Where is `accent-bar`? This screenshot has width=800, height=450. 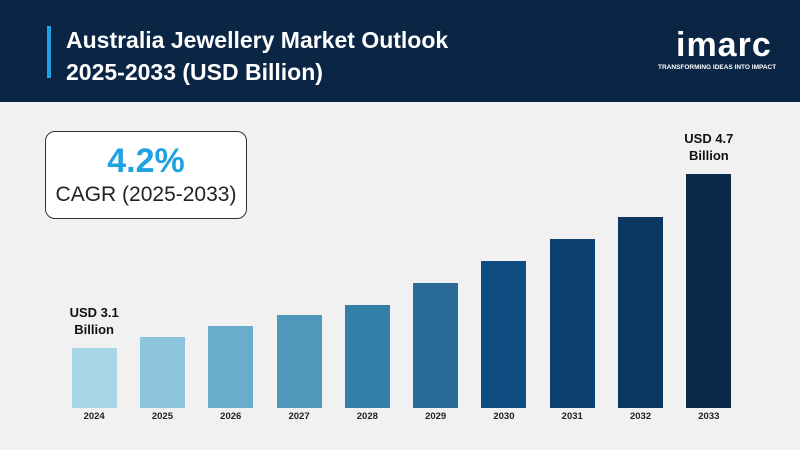 accent-bar is located at coordinates (49, 52).